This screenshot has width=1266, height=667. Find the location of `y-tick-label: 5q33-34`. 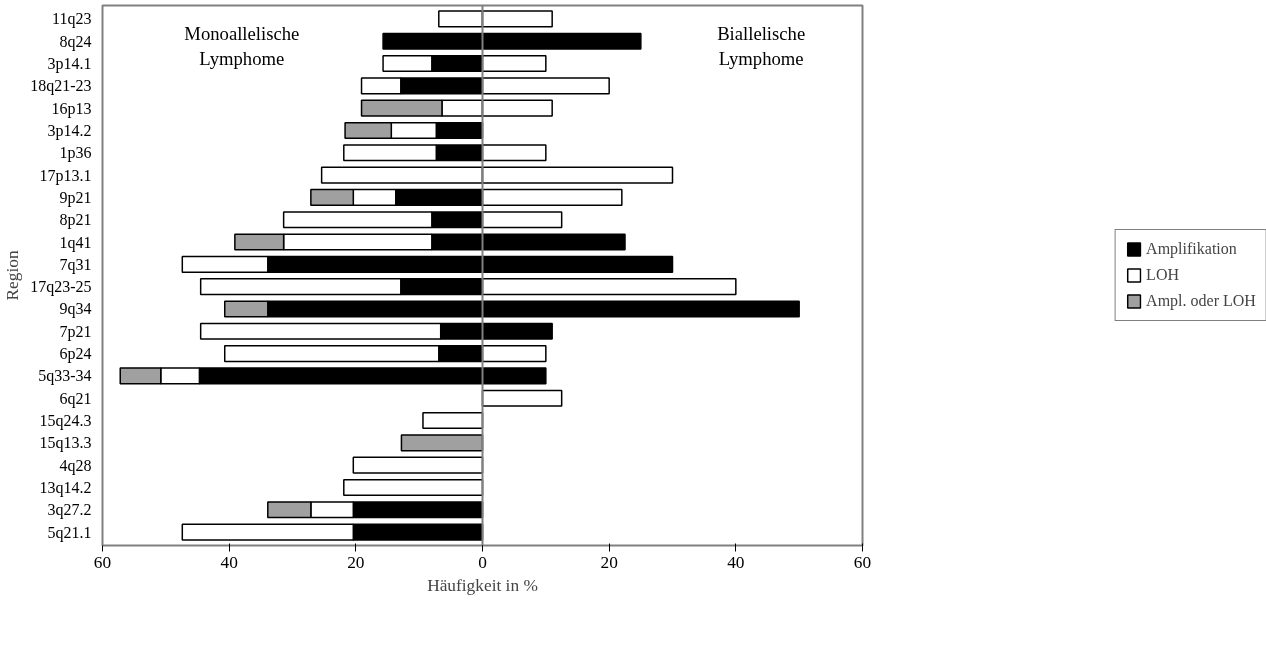

y-tick-label: 5q33-34 is located at coordinates (65, 376).